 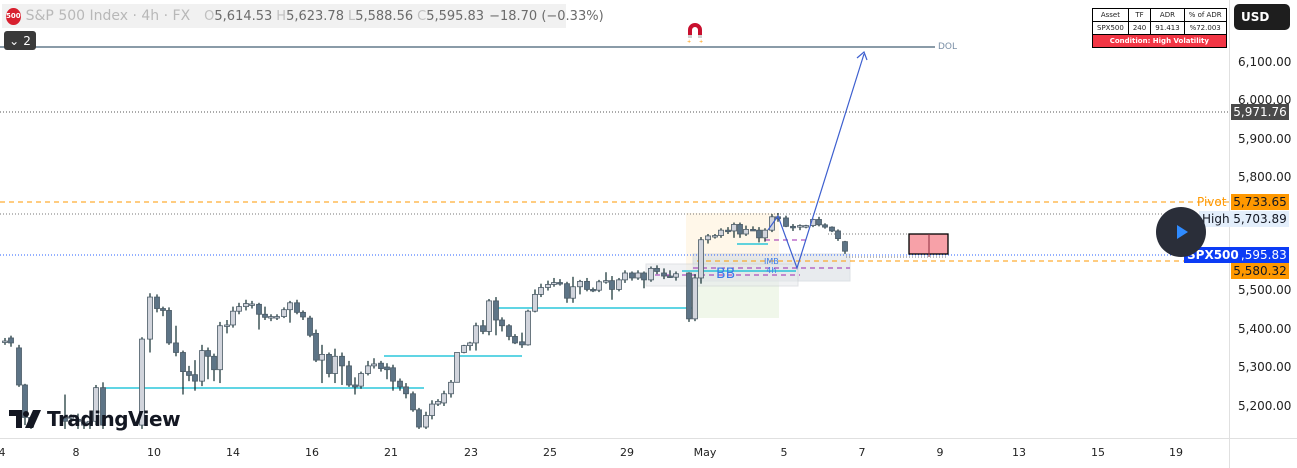 What do you see at coordinates (1181, 232) in the screenshot?
I see `replay-play-button` at bounding box center [1181, 232].